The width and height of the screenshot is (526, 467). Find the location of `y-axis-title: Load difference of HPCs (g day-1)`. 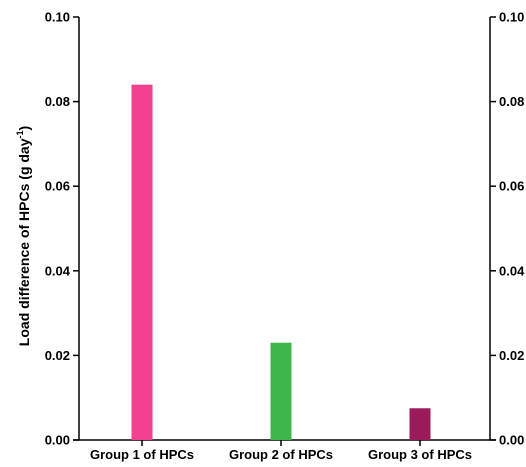

y-axis-title: Load difference of HPCs (g day-1) is located at coordinates (23, 236).